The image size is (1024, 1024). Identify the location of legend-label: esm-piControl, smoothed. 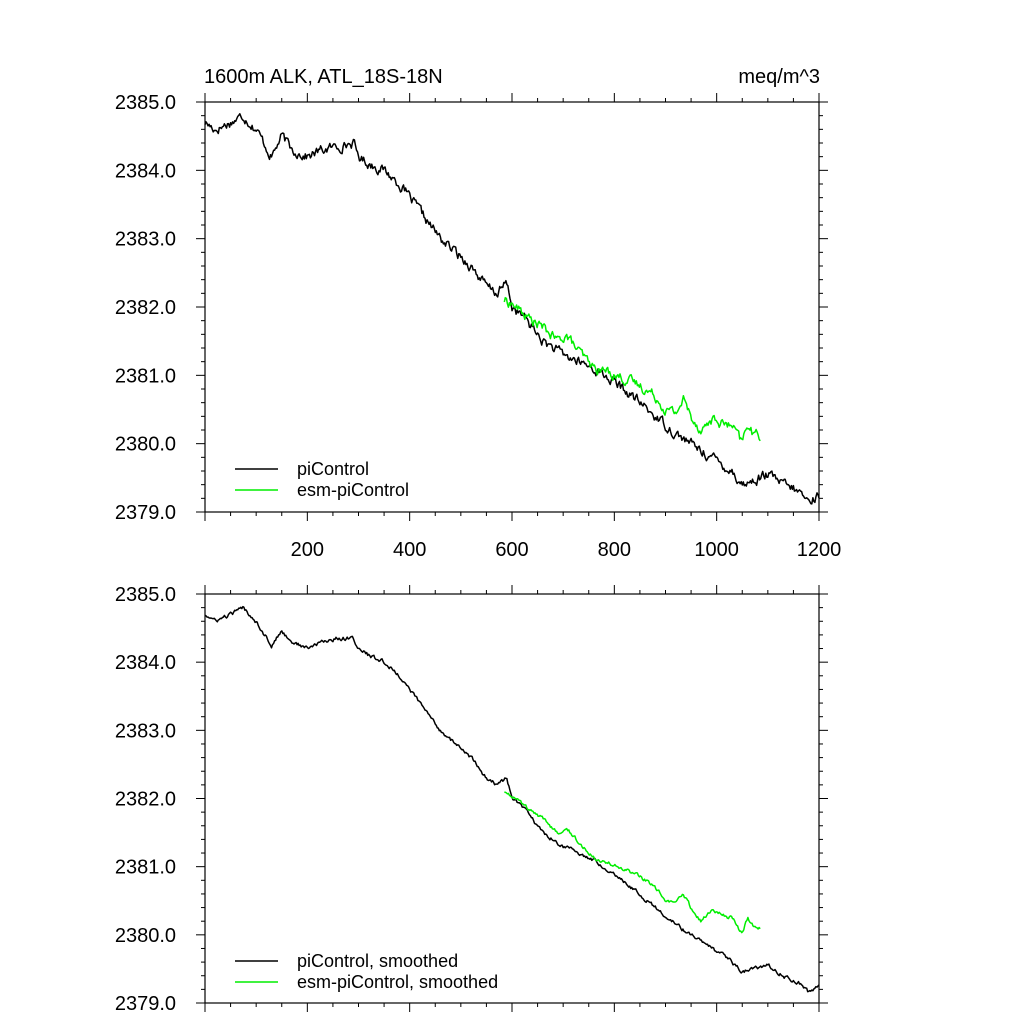
(397, 982).